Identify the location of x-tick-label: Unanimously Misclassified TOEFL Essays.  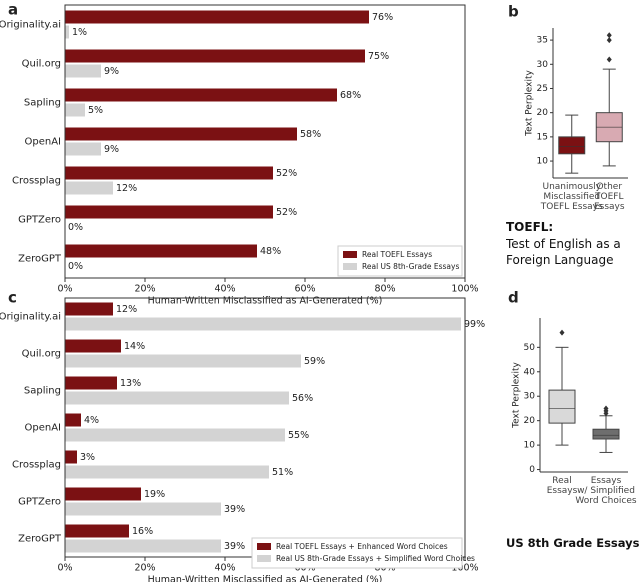
(571, 197).